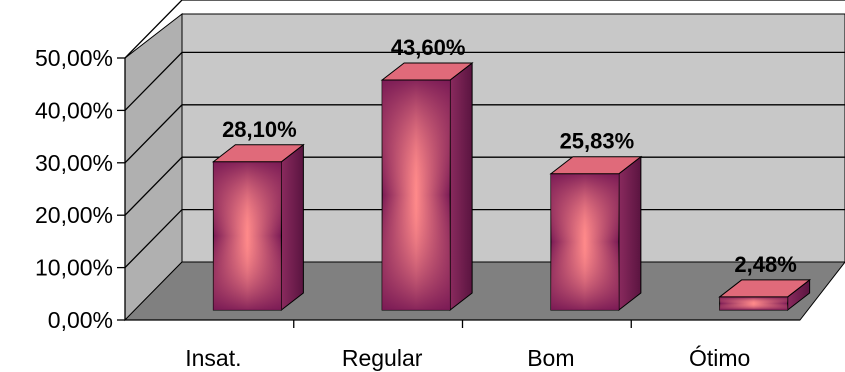 Image resolution: width=845 pixels, height=372 pixels. Describe the element at coordinates (74, 110) in the screenshot. I see `y-tick-label: 40,00%` at that location.